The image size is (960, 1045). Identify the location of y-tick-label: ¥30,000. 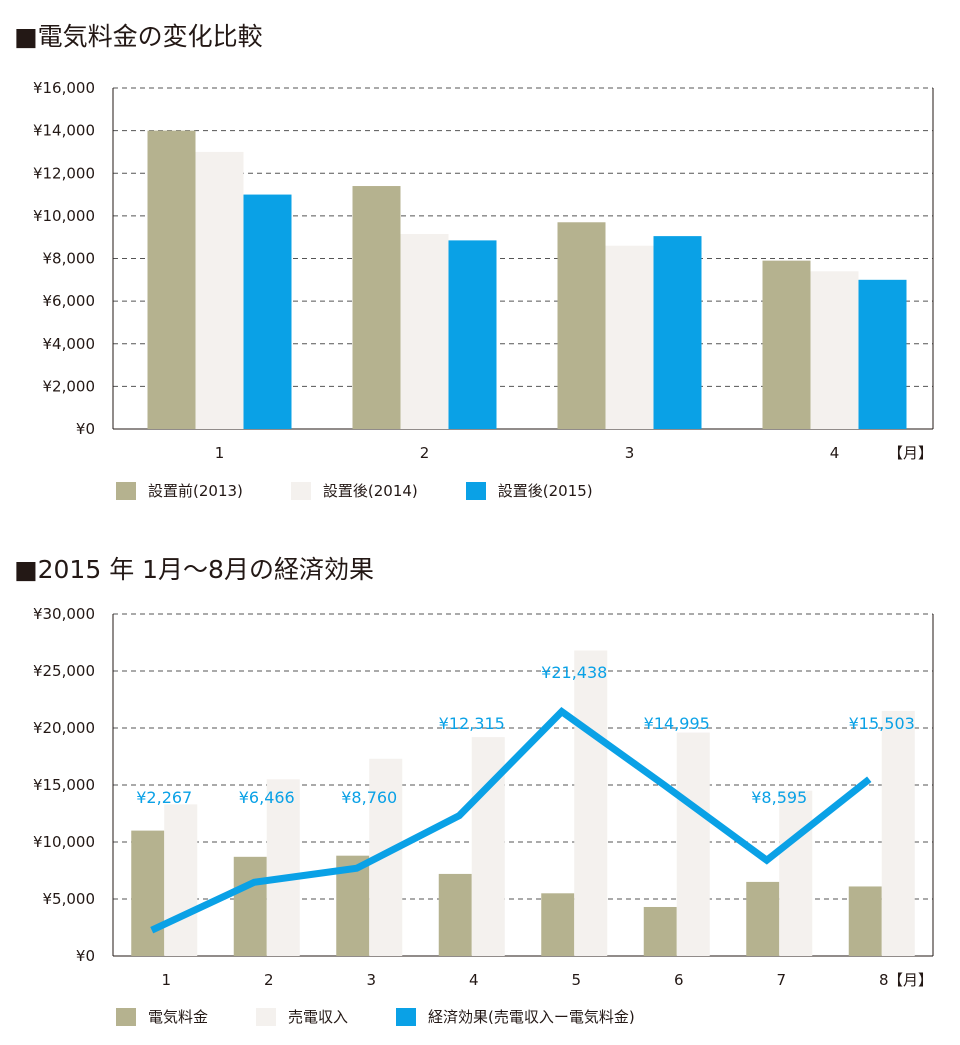
(64, 614).